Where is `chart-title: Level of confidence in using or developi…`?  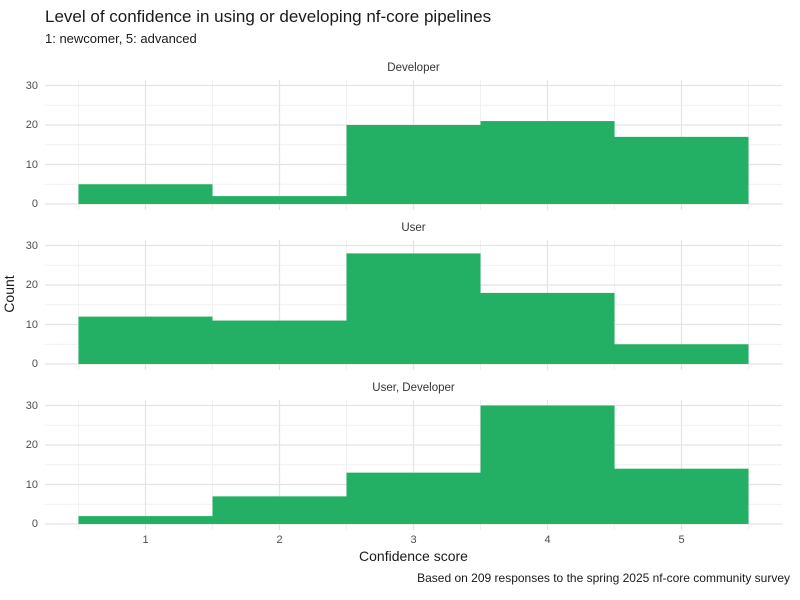
chart-title: Level of confidence in using or developi… is located at coordinates (268, 16).